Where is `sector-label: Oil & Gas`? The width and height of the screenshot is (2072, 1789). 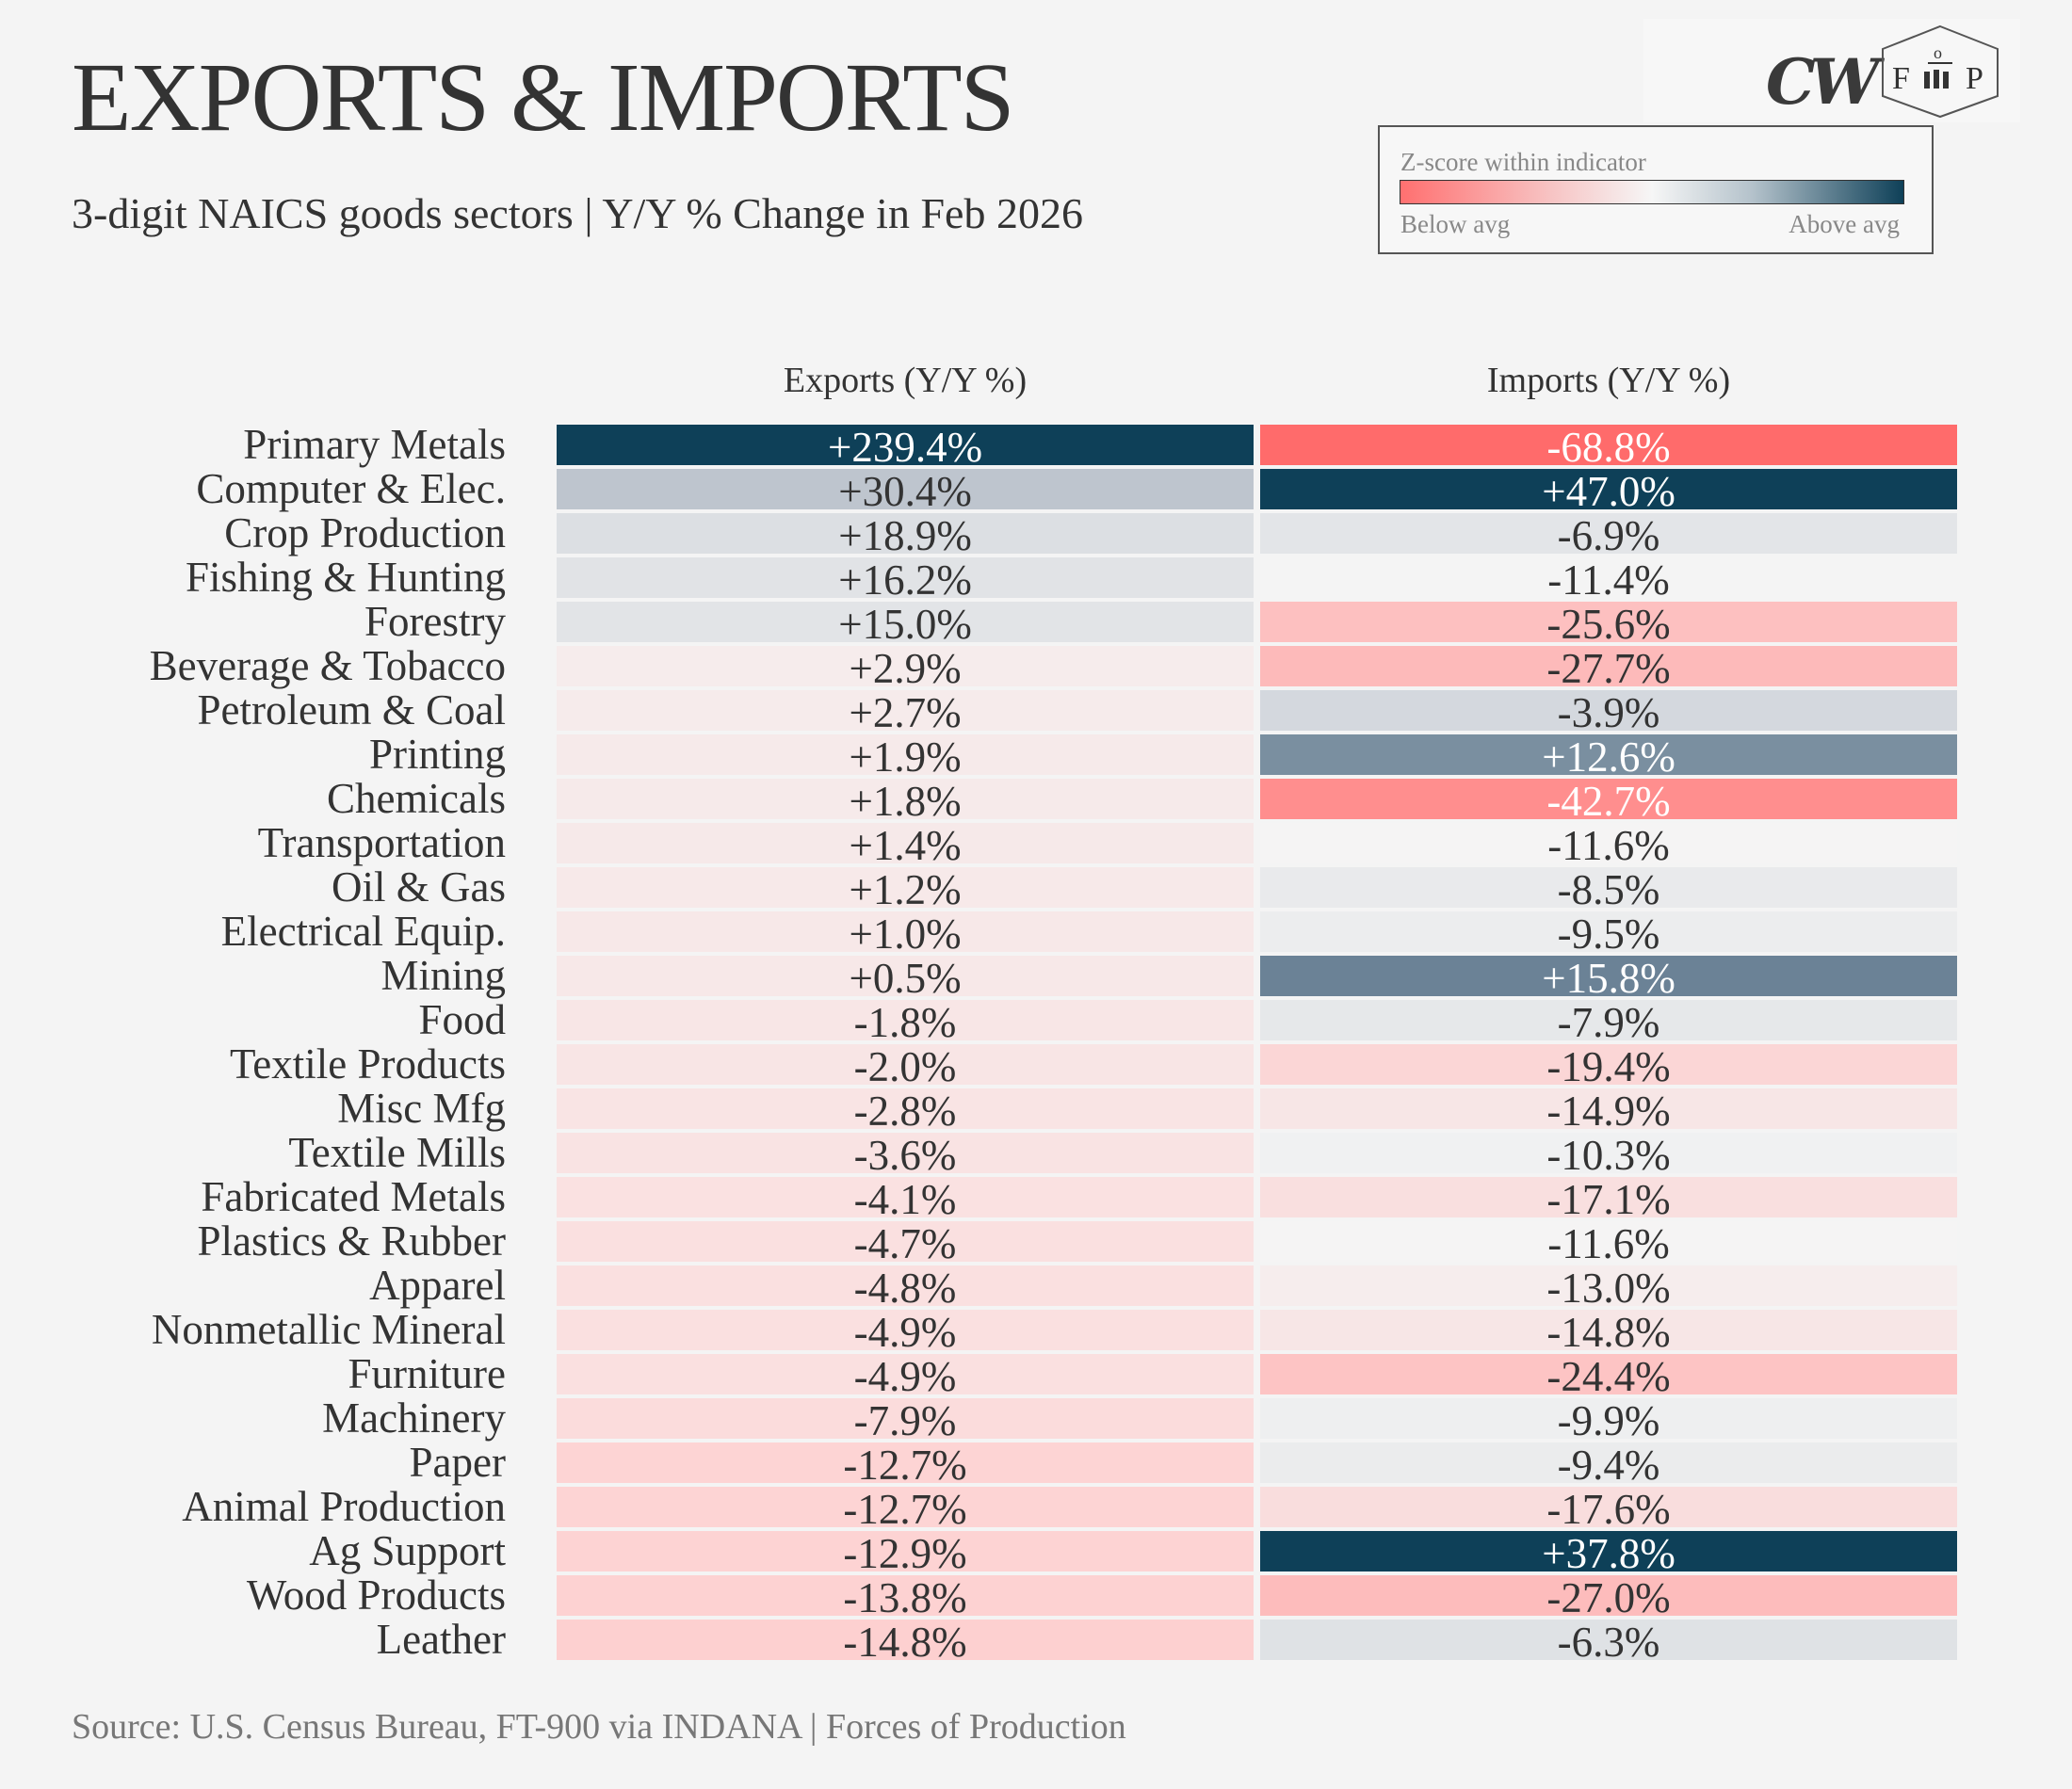 sector-label: Oil & Gas is located at coordinates (419, 887).